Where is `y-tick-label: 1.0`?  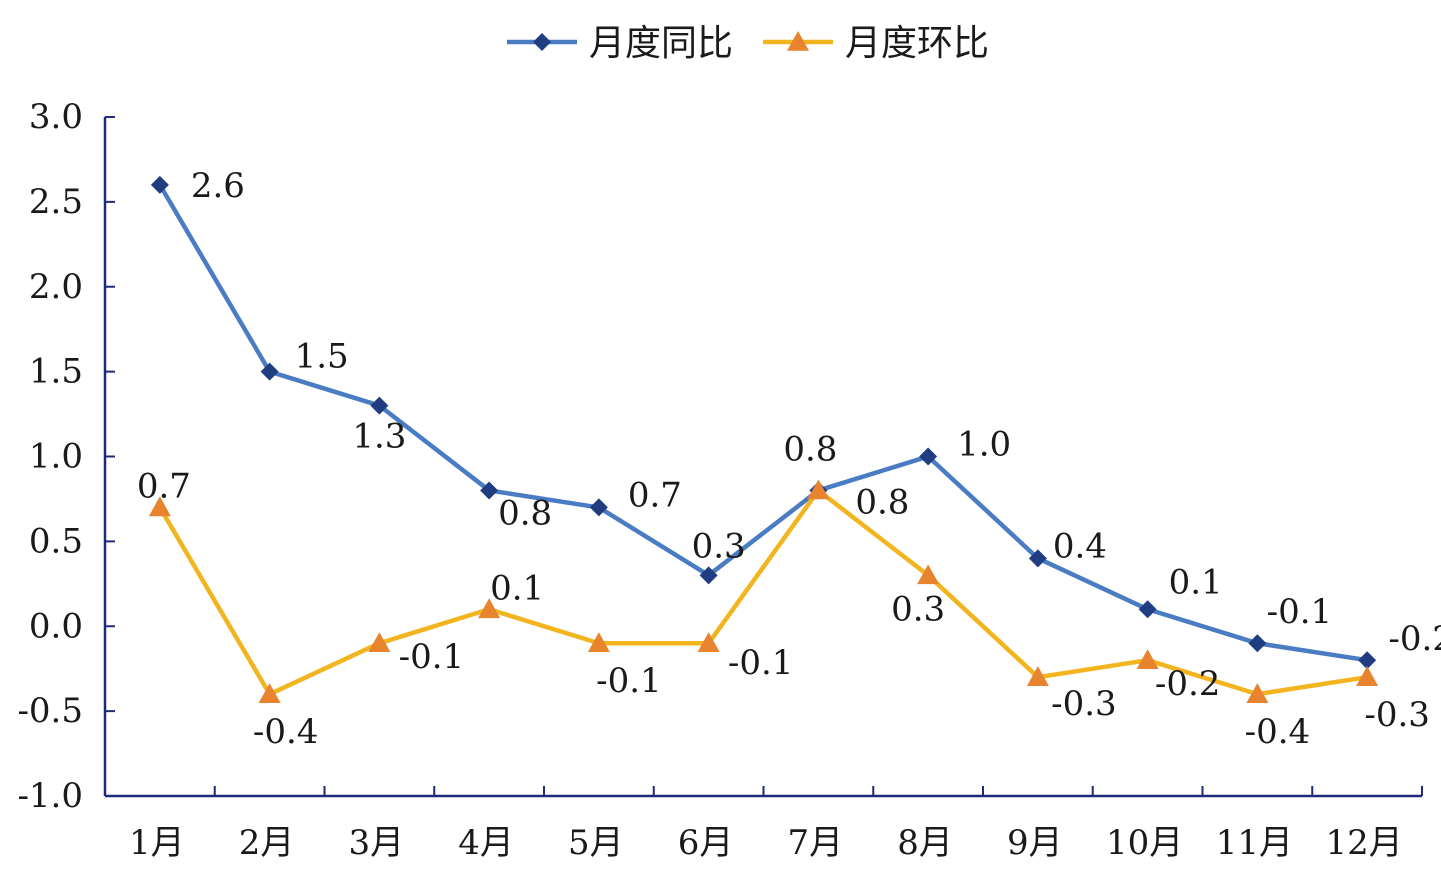 y-tick-label: 1.0 is located at coordinates (56, 457).